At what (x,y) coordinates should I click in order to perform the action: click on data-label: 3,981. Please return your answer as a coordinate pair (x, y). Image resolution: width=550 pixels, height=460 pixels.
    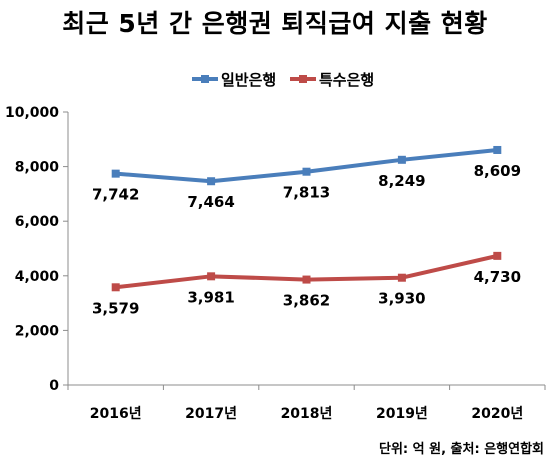
    Looking at the image, I should click on (210, 297).